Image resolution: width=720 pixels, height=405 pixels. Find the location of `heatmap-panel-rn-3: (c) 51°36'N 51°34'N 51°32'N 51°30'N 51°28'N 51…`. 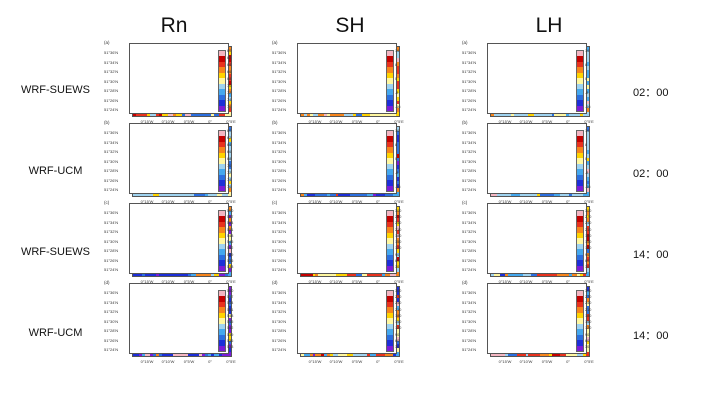

heatmap-panel-rn-3: (c) 51°36'N 51°34'N 51°32'N 51°30'N 51°28'N 51… is located at coordinates (211, 246).